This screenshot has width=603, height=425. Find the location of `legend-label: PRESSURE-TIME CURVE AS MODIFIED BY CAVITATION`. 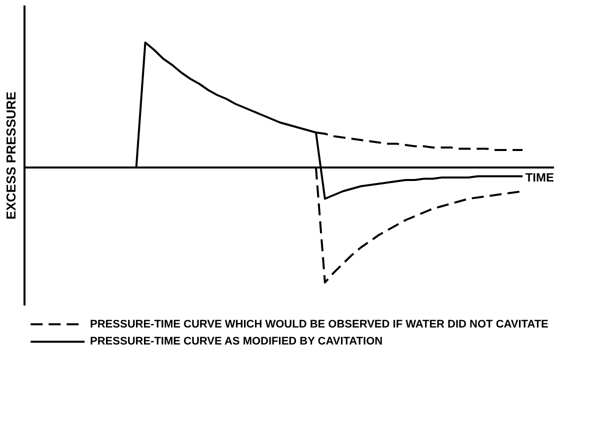

legend-label: PRESSURE-TIME CURVE AS MODIFIED BY CAVITATION is located at coordinates (236, 342).